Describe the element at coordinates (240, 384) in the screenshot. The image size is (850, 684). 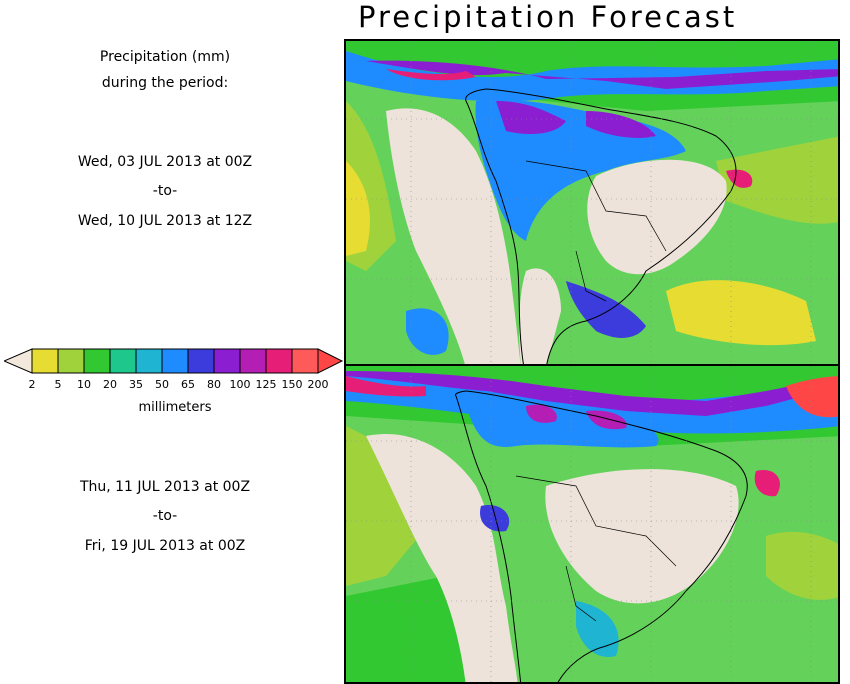
I see `legend-tick-label: 100` at that location.